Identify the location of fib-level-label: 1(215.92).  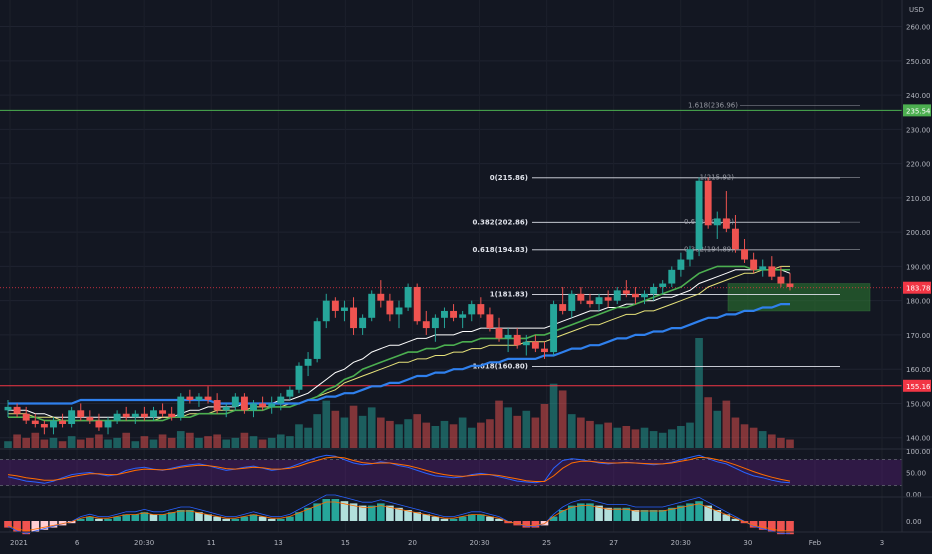
(717, 178).